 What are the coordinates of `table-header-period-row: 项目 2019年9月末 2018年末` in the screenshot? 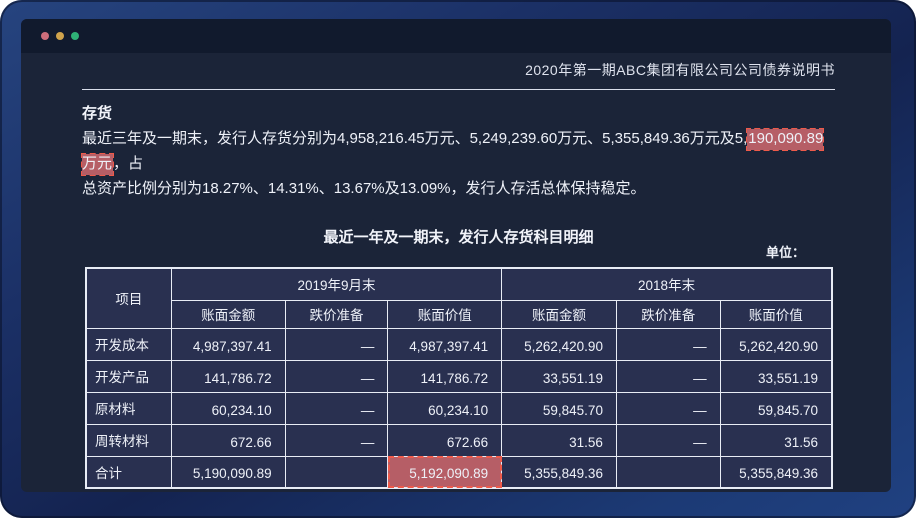 It's located at (459, 298).